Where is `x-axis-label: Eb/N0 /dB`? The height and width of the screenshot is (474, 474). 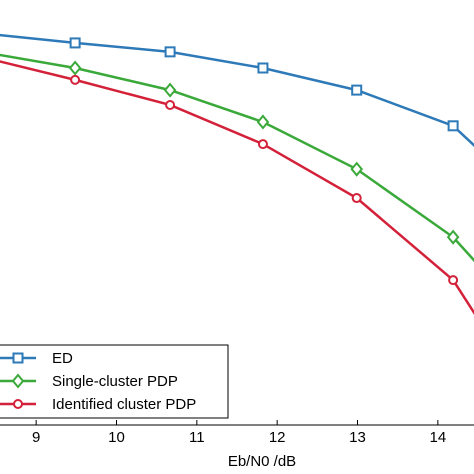 x-axis-label: Eb/N0 /dB is located at coordinates (262, 461).